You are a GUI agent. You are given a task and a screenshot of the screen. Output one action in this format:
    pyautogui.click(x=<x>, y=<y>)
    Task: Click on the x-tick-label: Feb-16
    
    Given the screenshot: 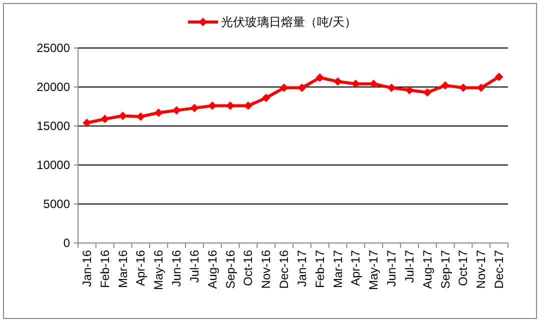 What is the action you would take?
    pyautogui.click(x=105, y=269)
    